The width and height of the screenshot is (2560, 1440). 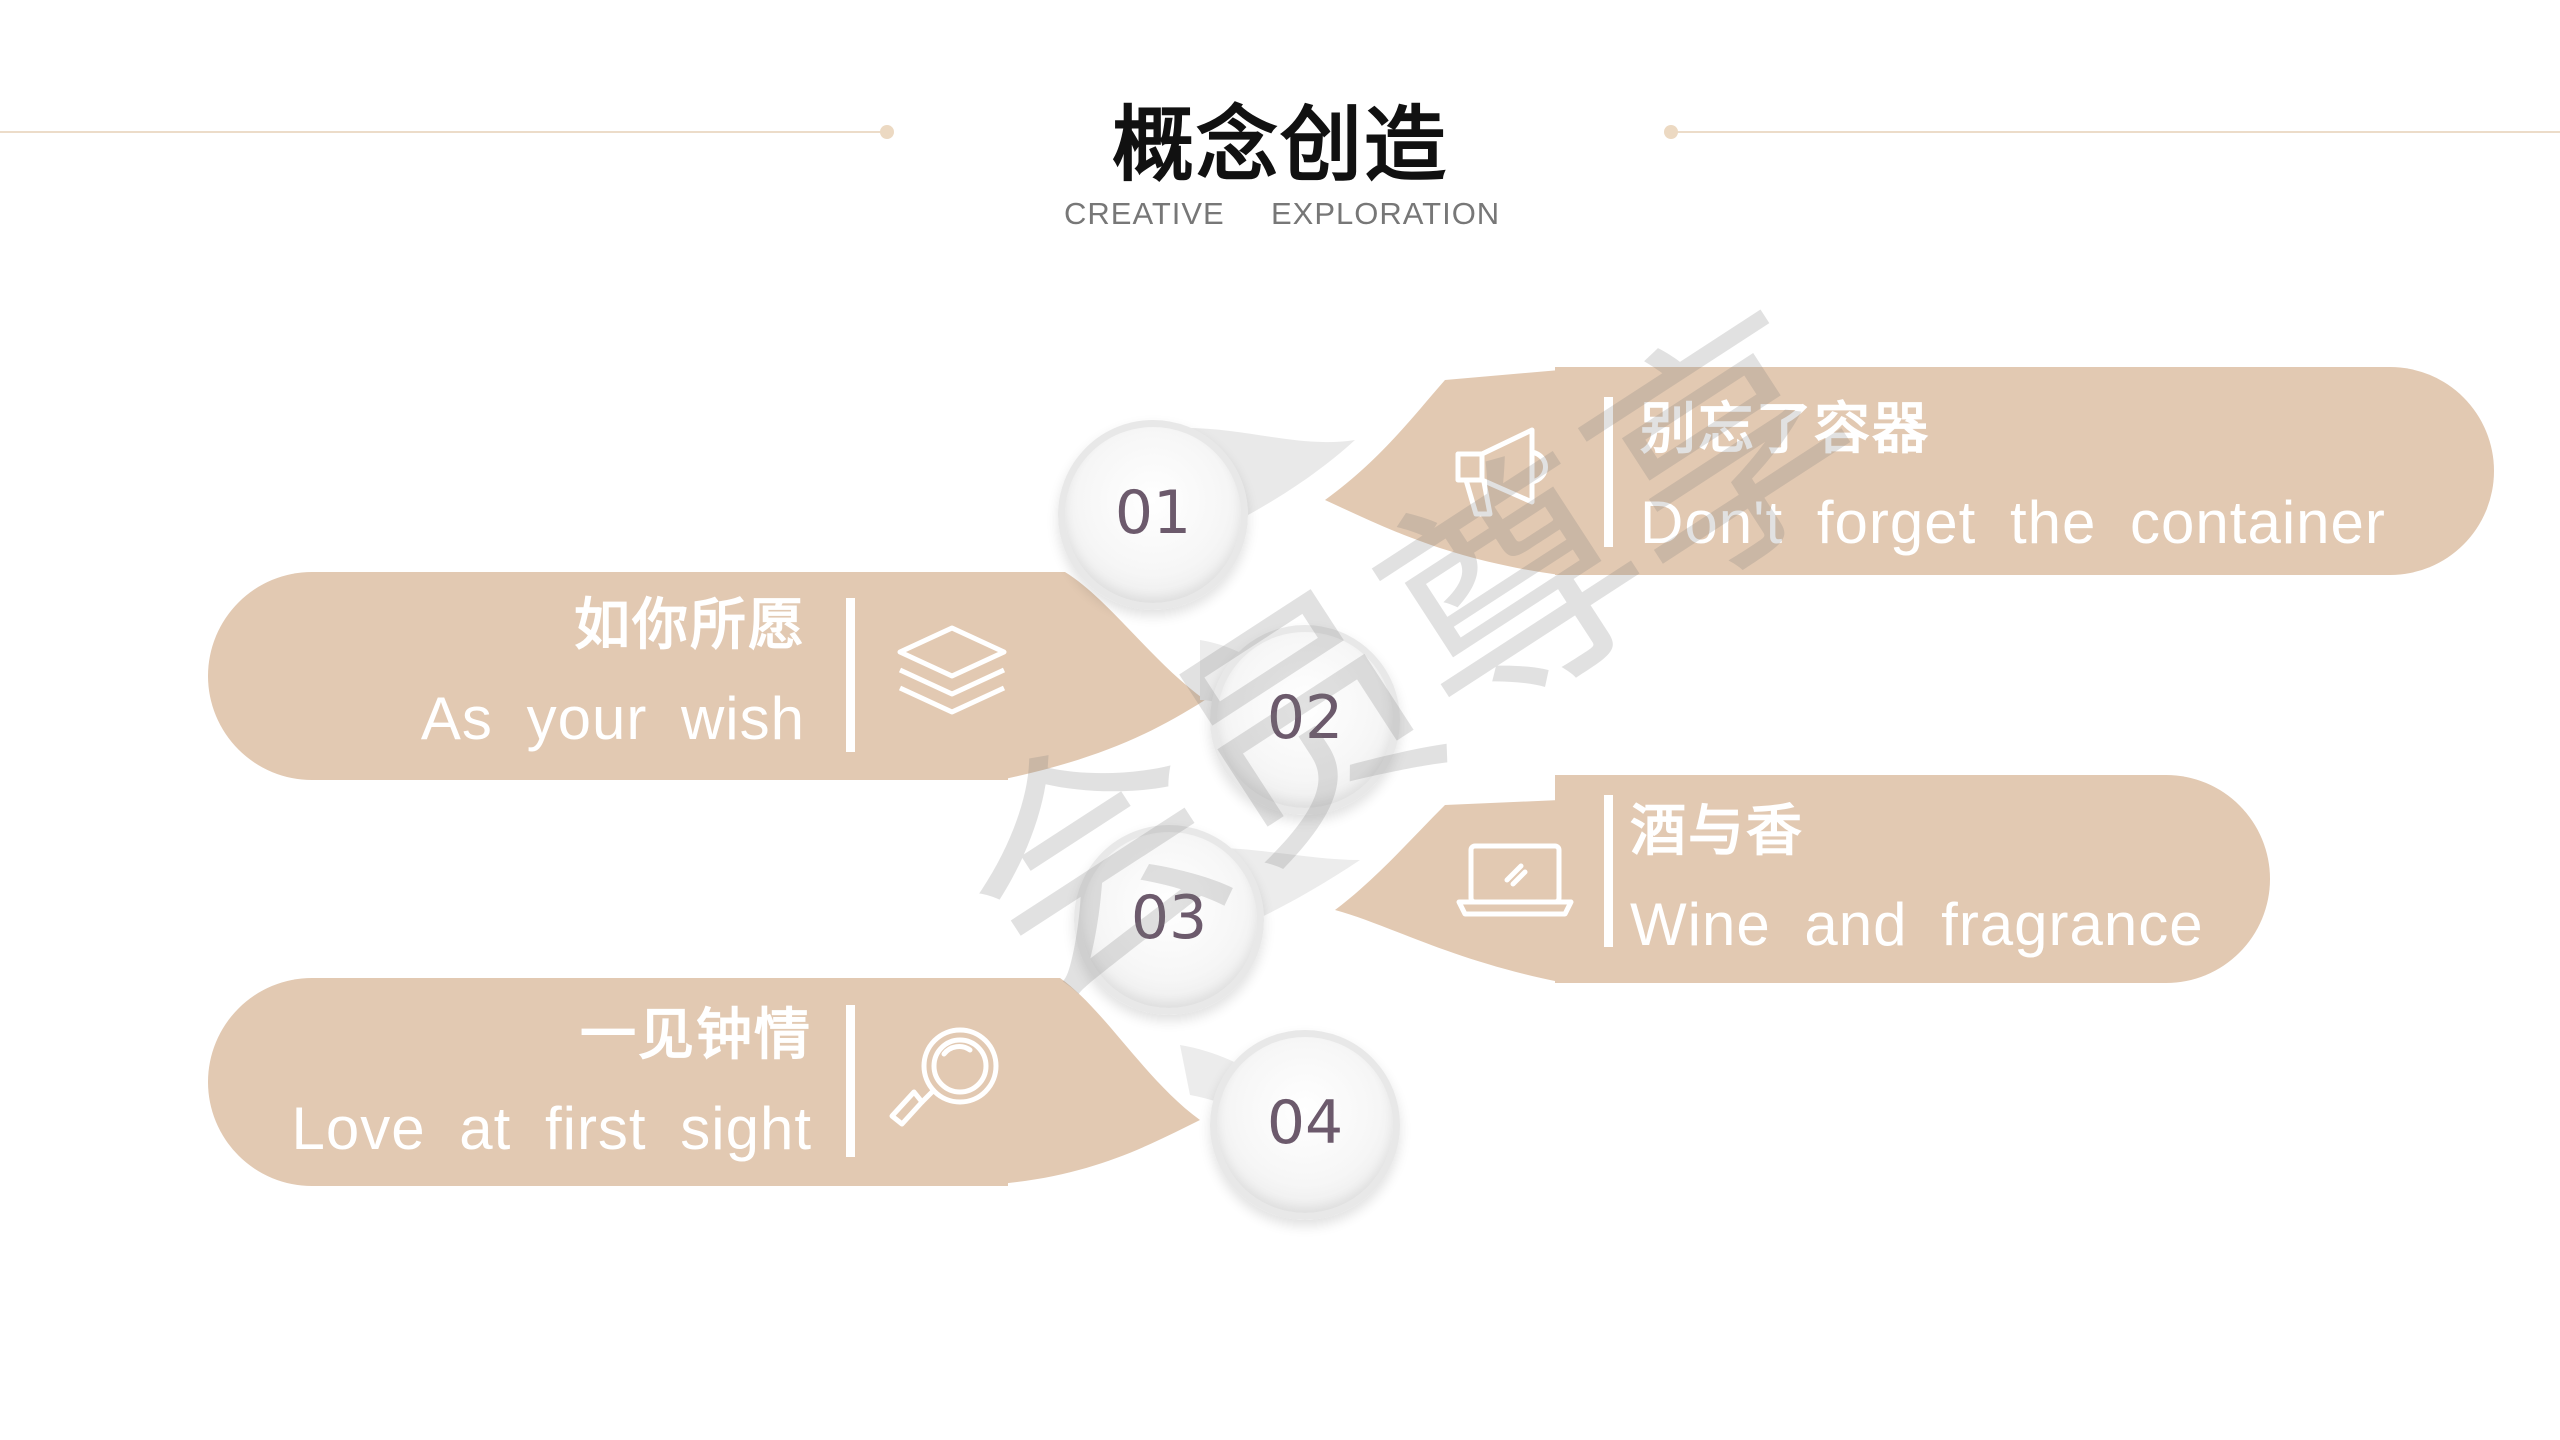 I want to click on laptop-icon, so click(x=1515, y=882).